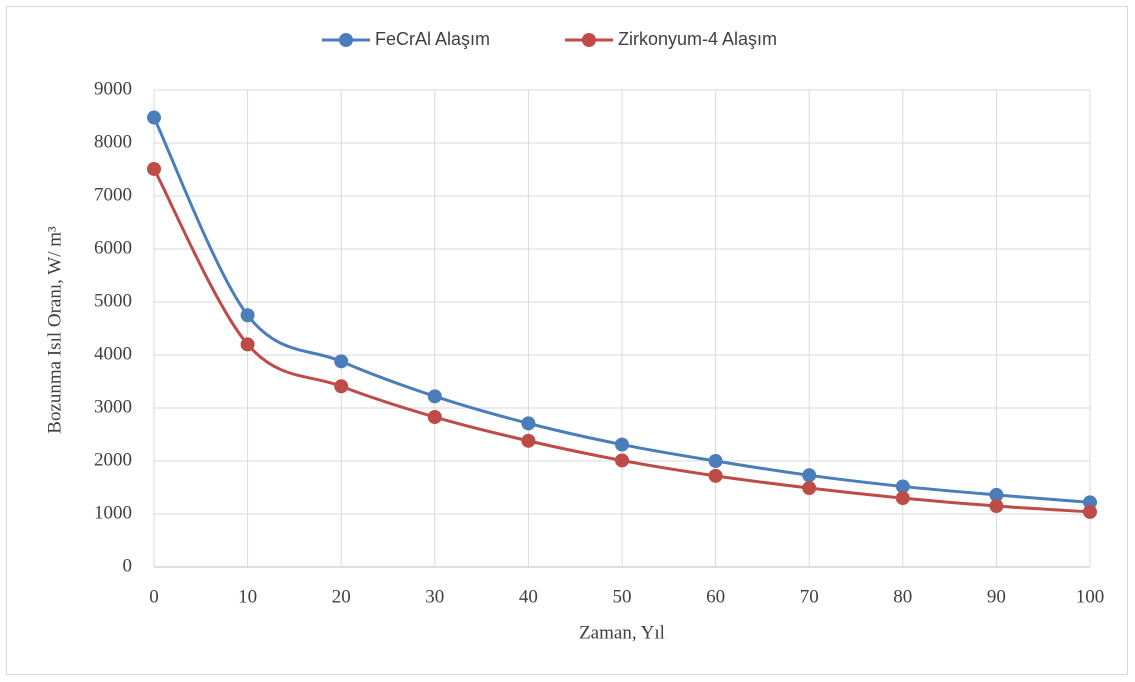  What do you see at coordinates (809, 596) in the screenshot?
I see `x-tick-label: 70` at bounding box center [809, 596].